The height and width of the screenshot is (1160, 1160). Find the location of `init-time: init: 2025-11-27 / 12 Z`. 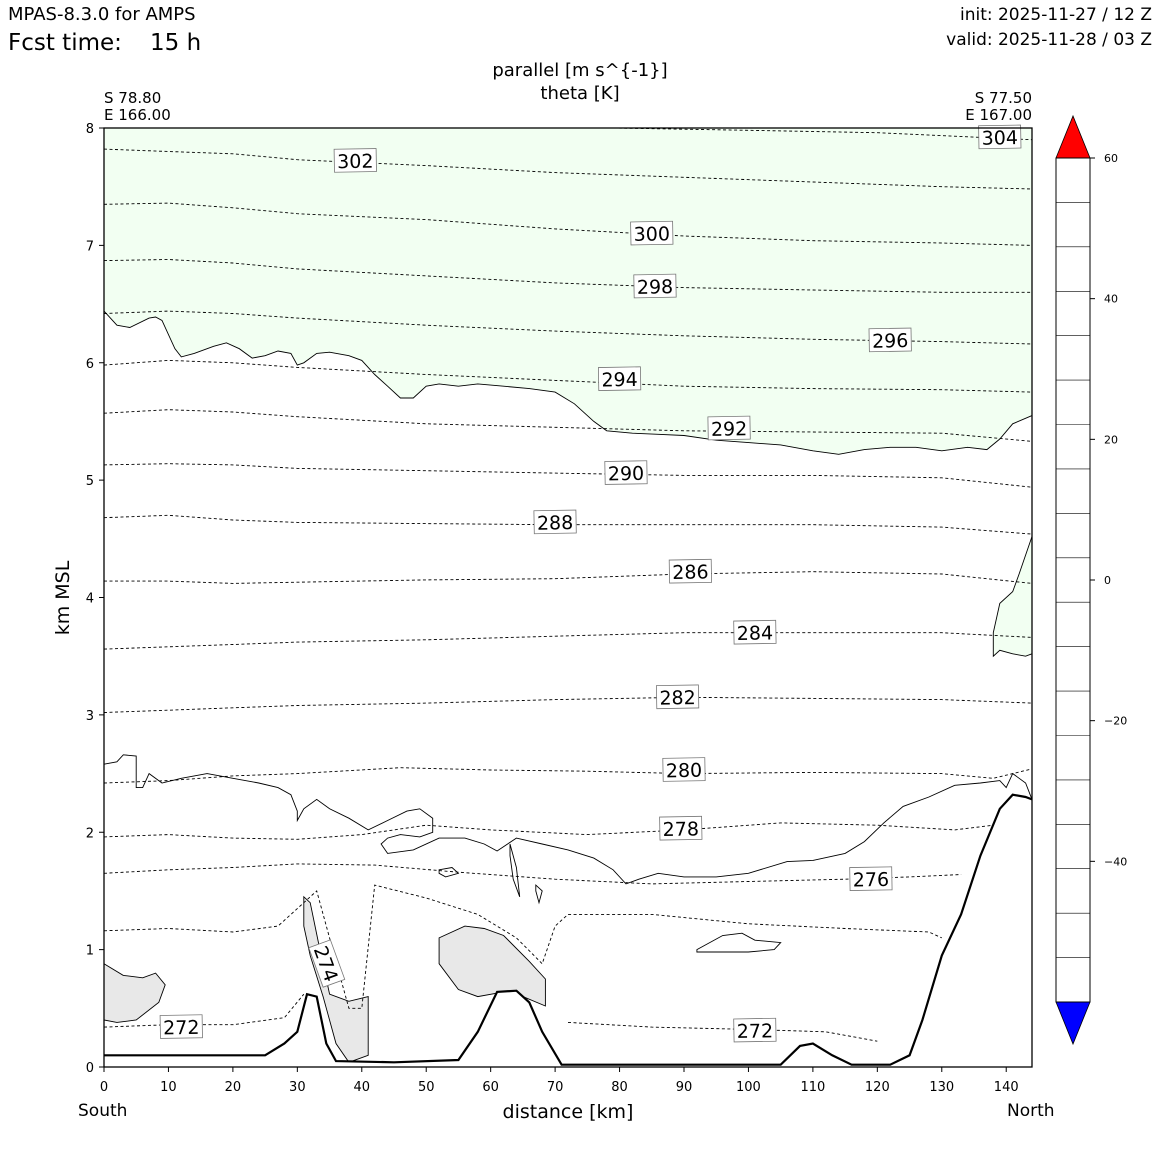

init-time: init: 2025-11-27 / 12 Z is located at coordinates (1055, 15).